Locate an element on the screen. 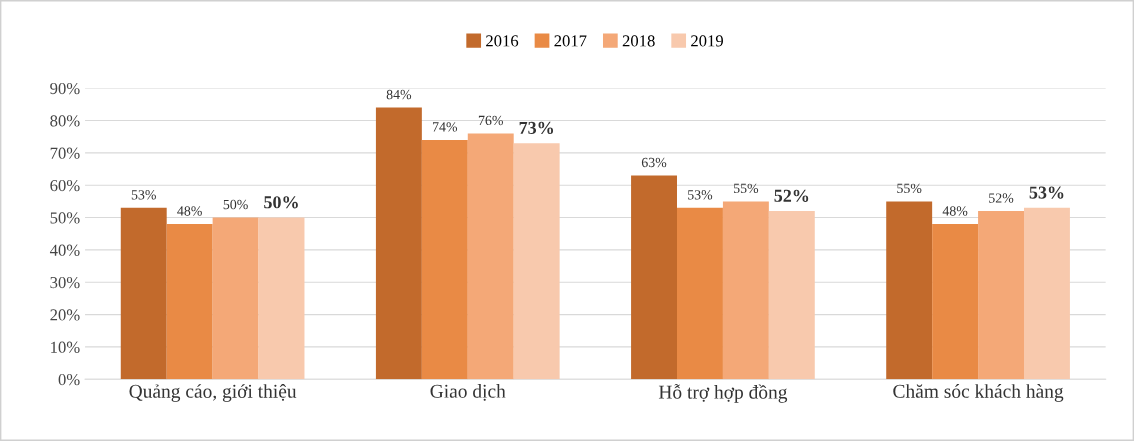  x-tick-label: Chăm sóc khách hàng is located at coordinates (978, 393).